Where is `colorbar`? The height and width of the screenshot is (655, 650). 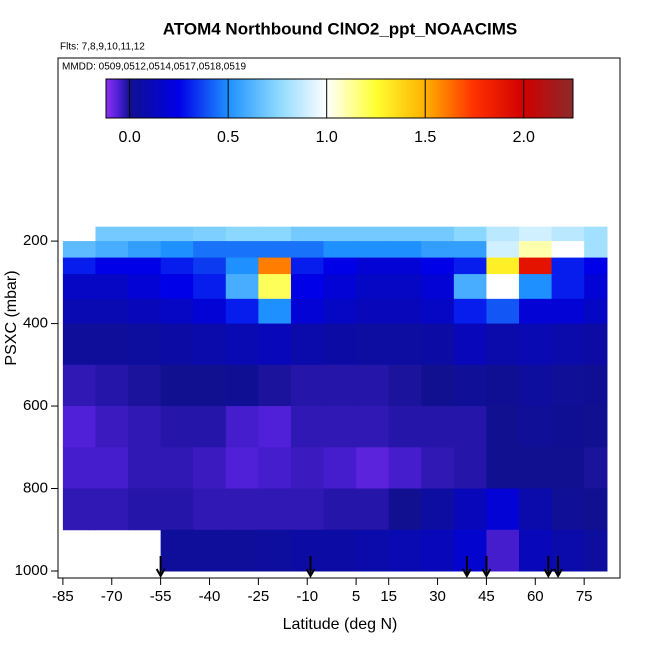 colorbar is located at coordinates (339, 98).